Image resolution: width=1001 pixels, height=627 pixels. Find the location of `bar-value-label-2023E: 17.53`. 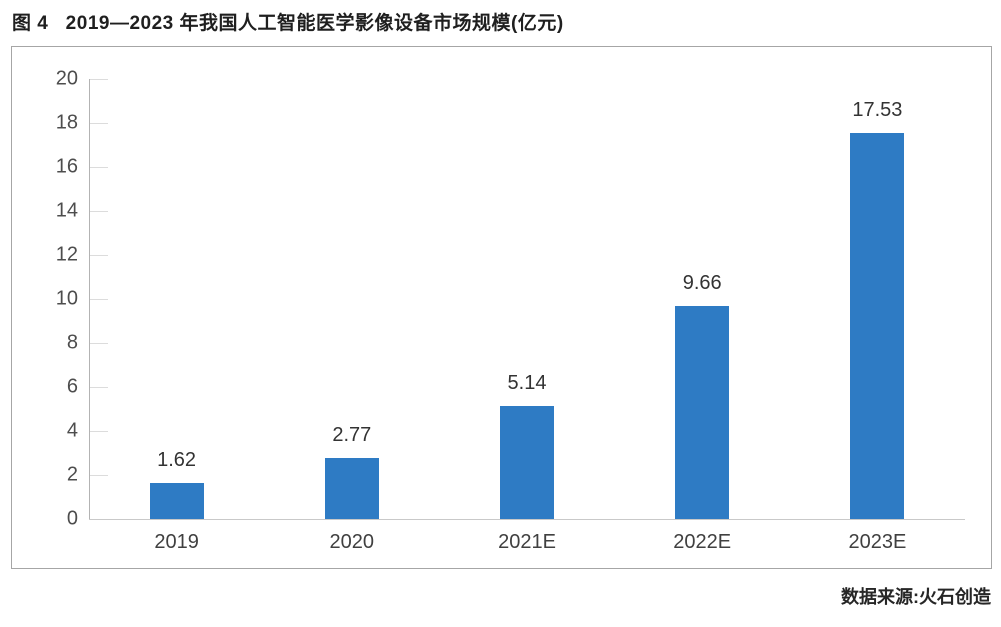

bar-value-label-2023E: 17.53 is located at coordinates (877, 110).